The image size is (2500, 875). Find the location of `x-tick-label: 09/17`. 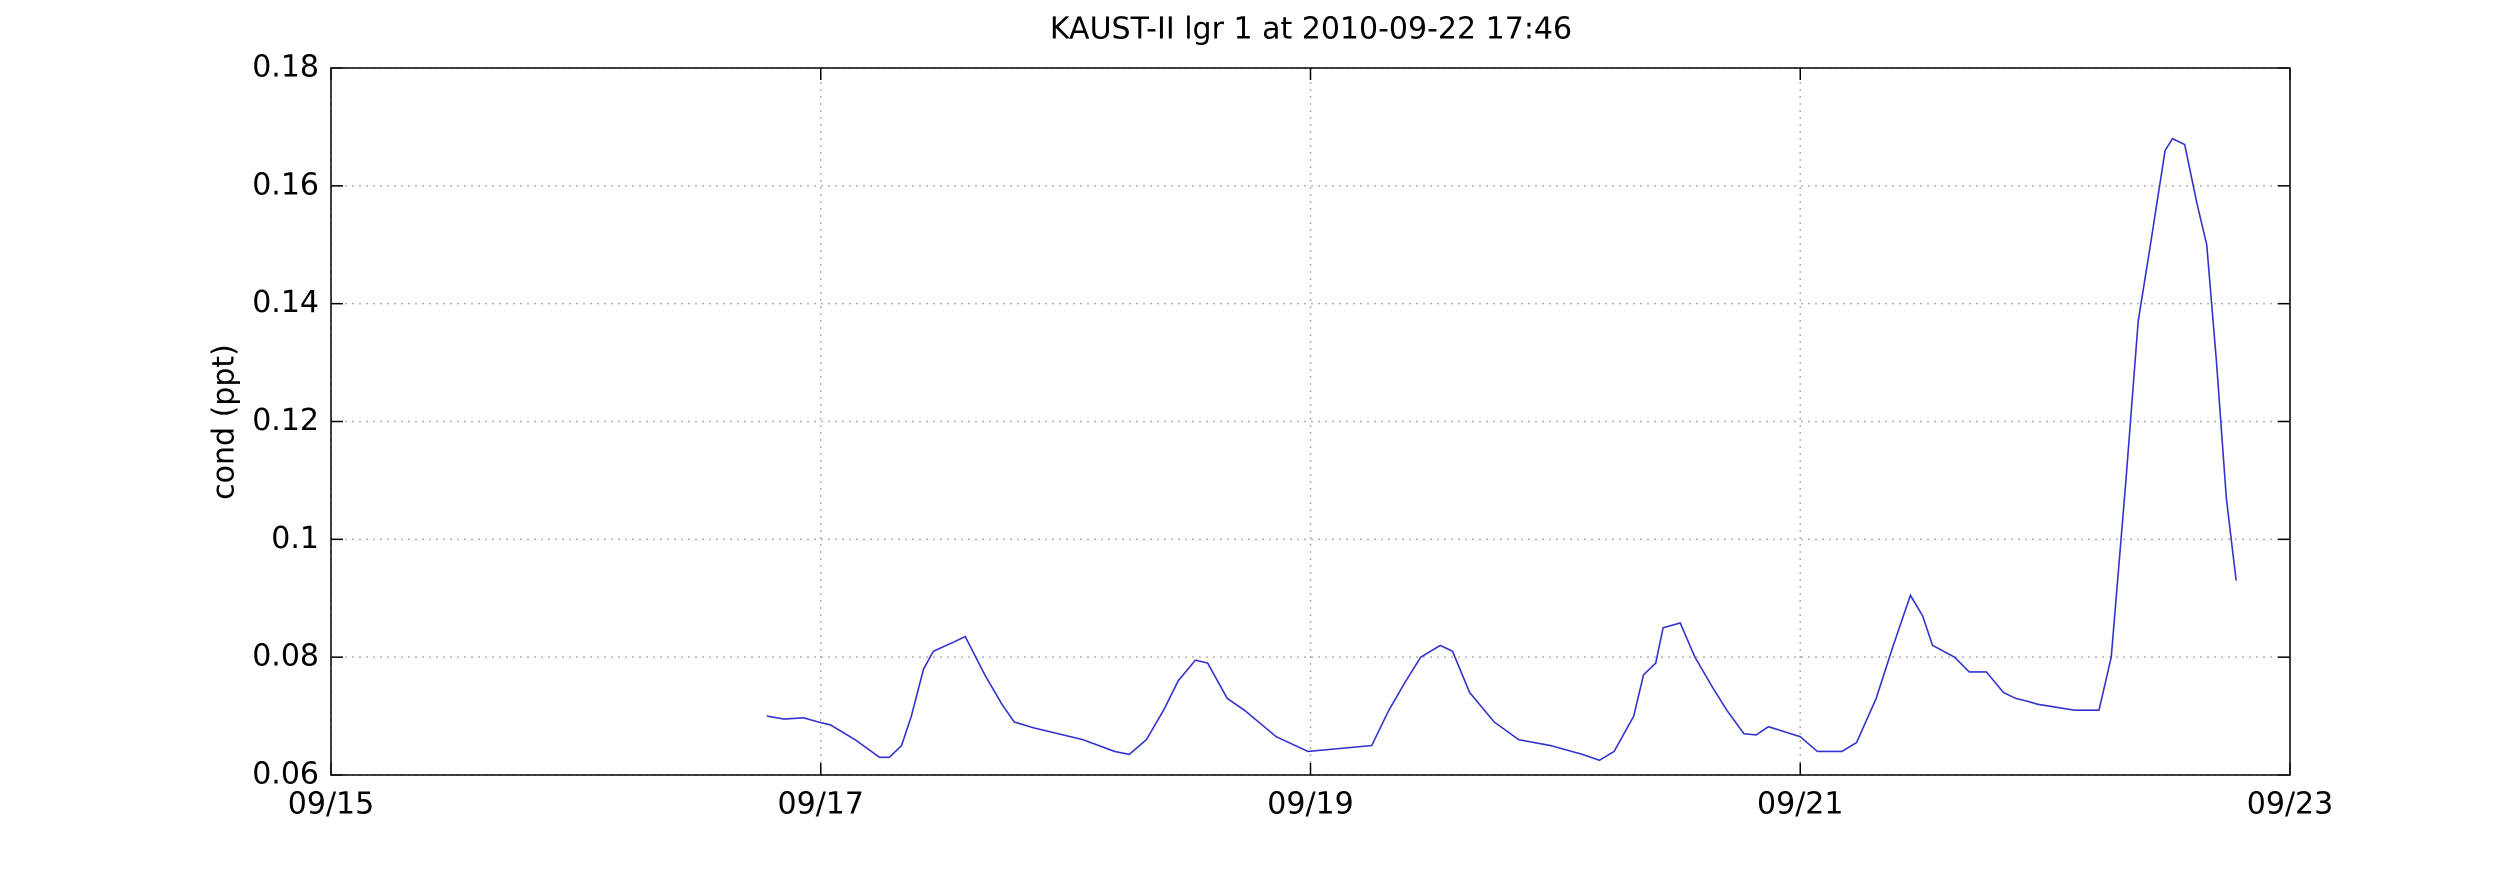

x-tick-label: 09/17 is located at coordinates (821, 804).